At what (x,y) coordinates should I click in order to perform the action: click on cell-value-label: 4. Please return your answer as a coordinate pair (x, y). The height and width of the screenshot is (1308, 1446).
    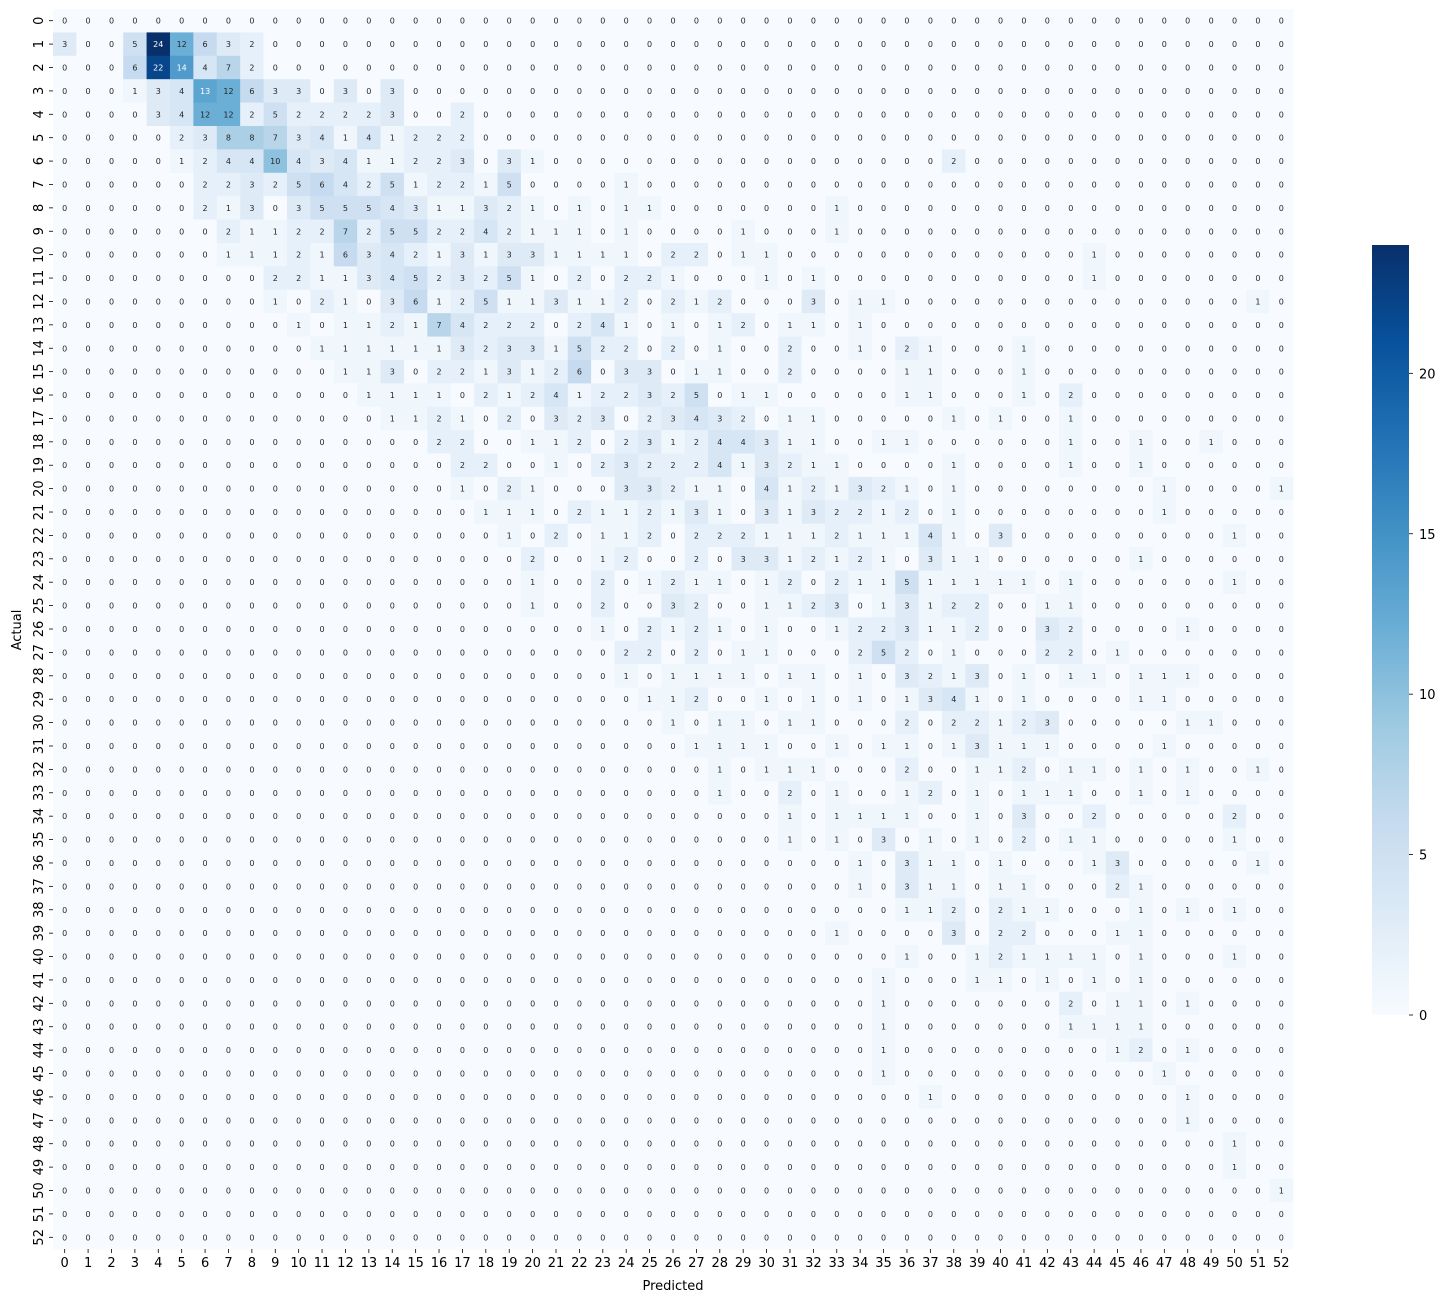
    Looking at the image, I should click on (392, 255).